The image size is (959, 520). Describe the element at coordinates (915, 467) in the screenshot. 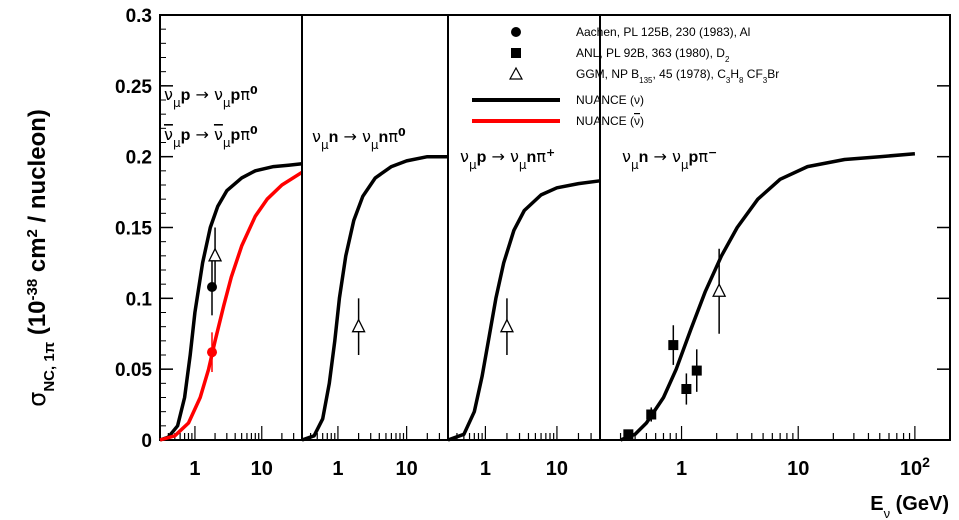

I see `x-tick-label: 102` at that location.